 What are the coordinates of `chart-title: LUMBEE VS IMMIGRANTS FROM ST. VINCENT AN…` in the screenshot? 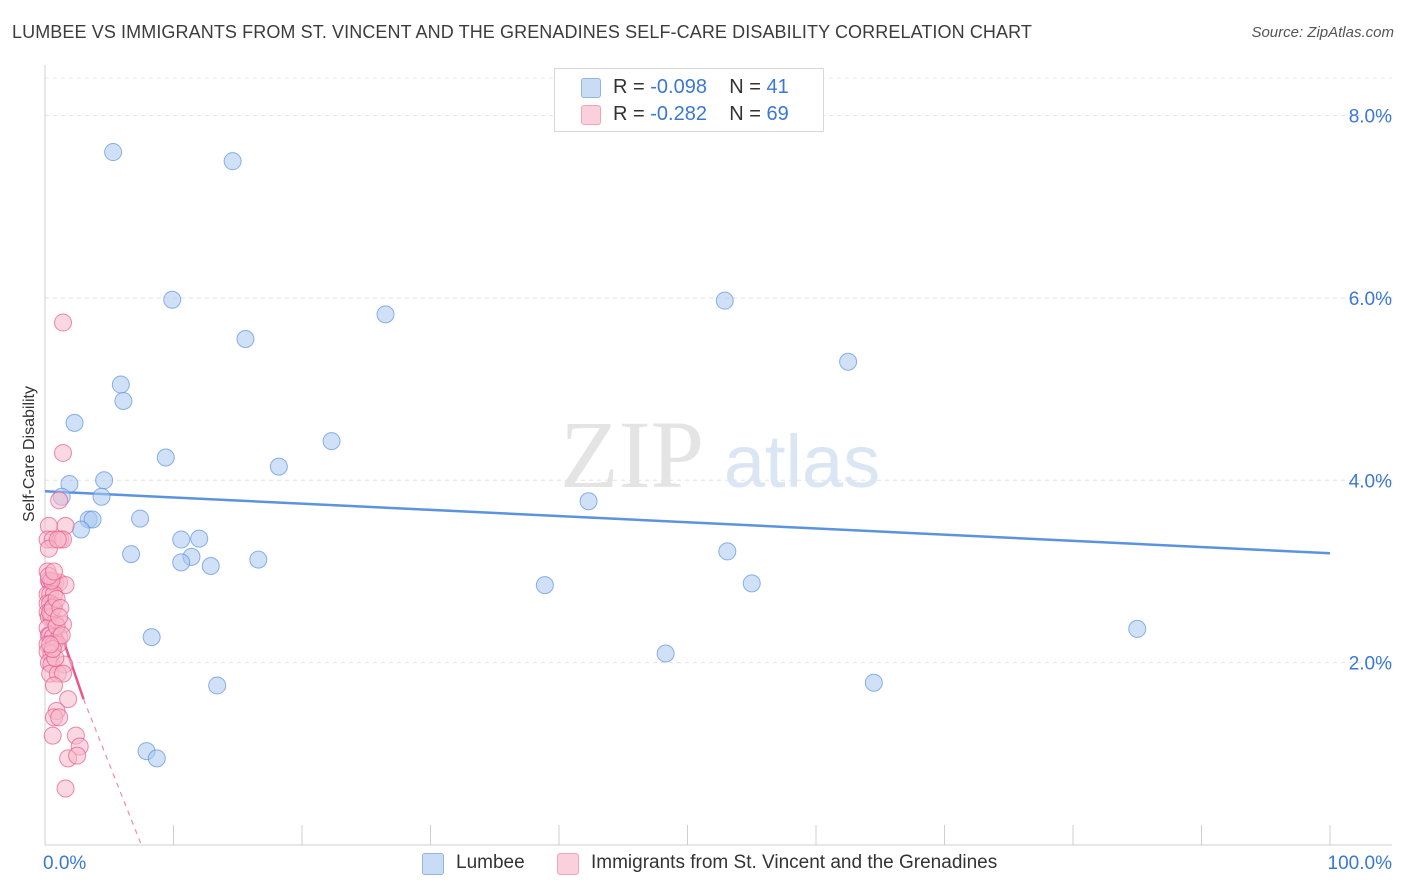 It's located at (522, 32).